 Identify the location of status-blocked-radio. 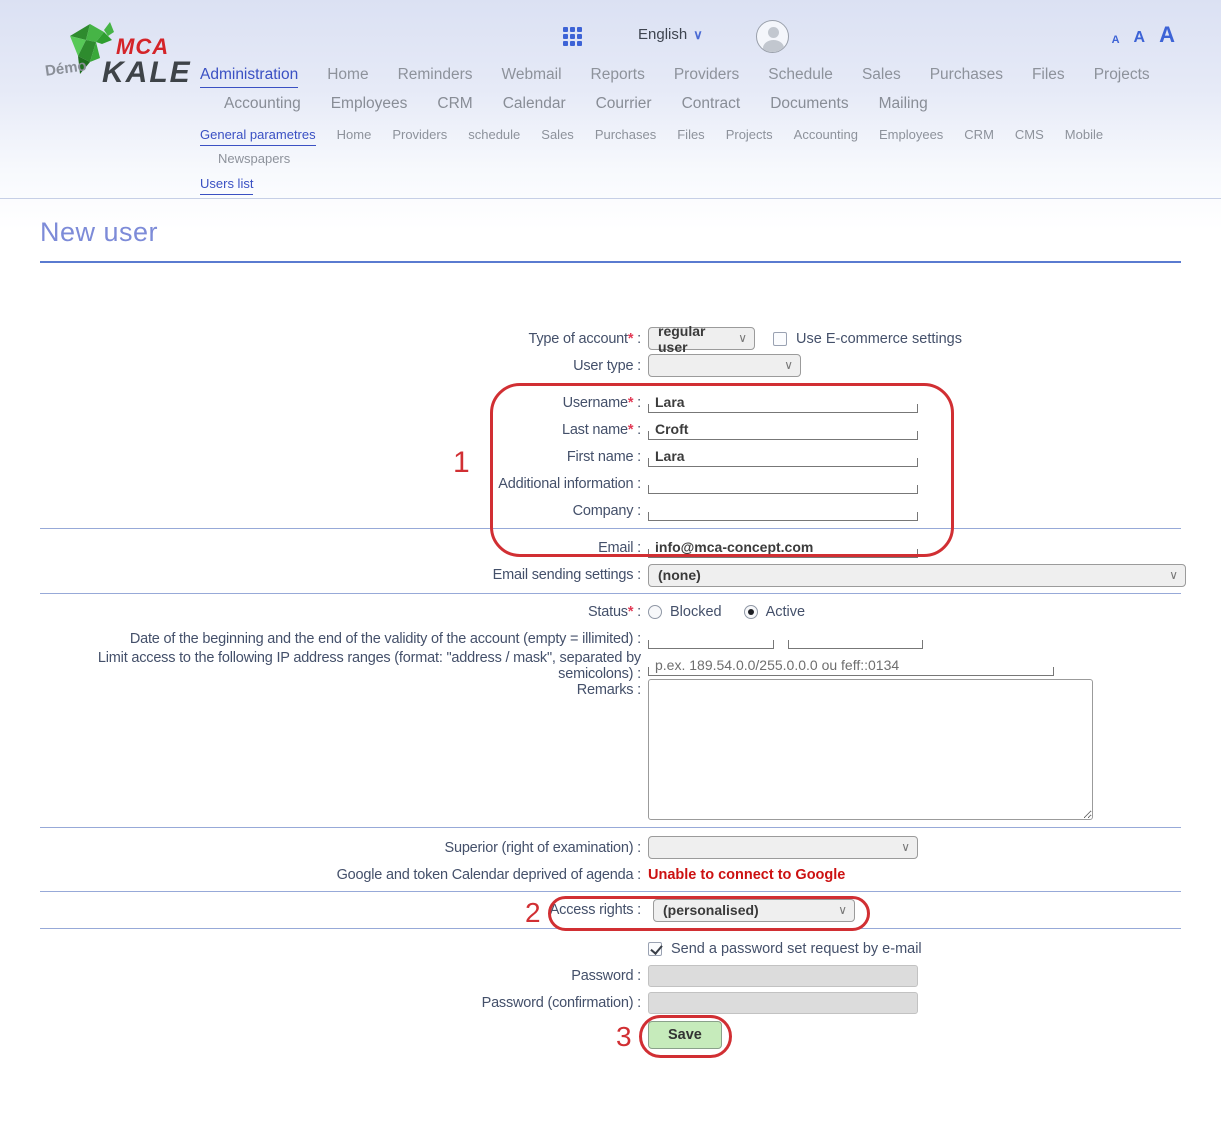
(655, 611).